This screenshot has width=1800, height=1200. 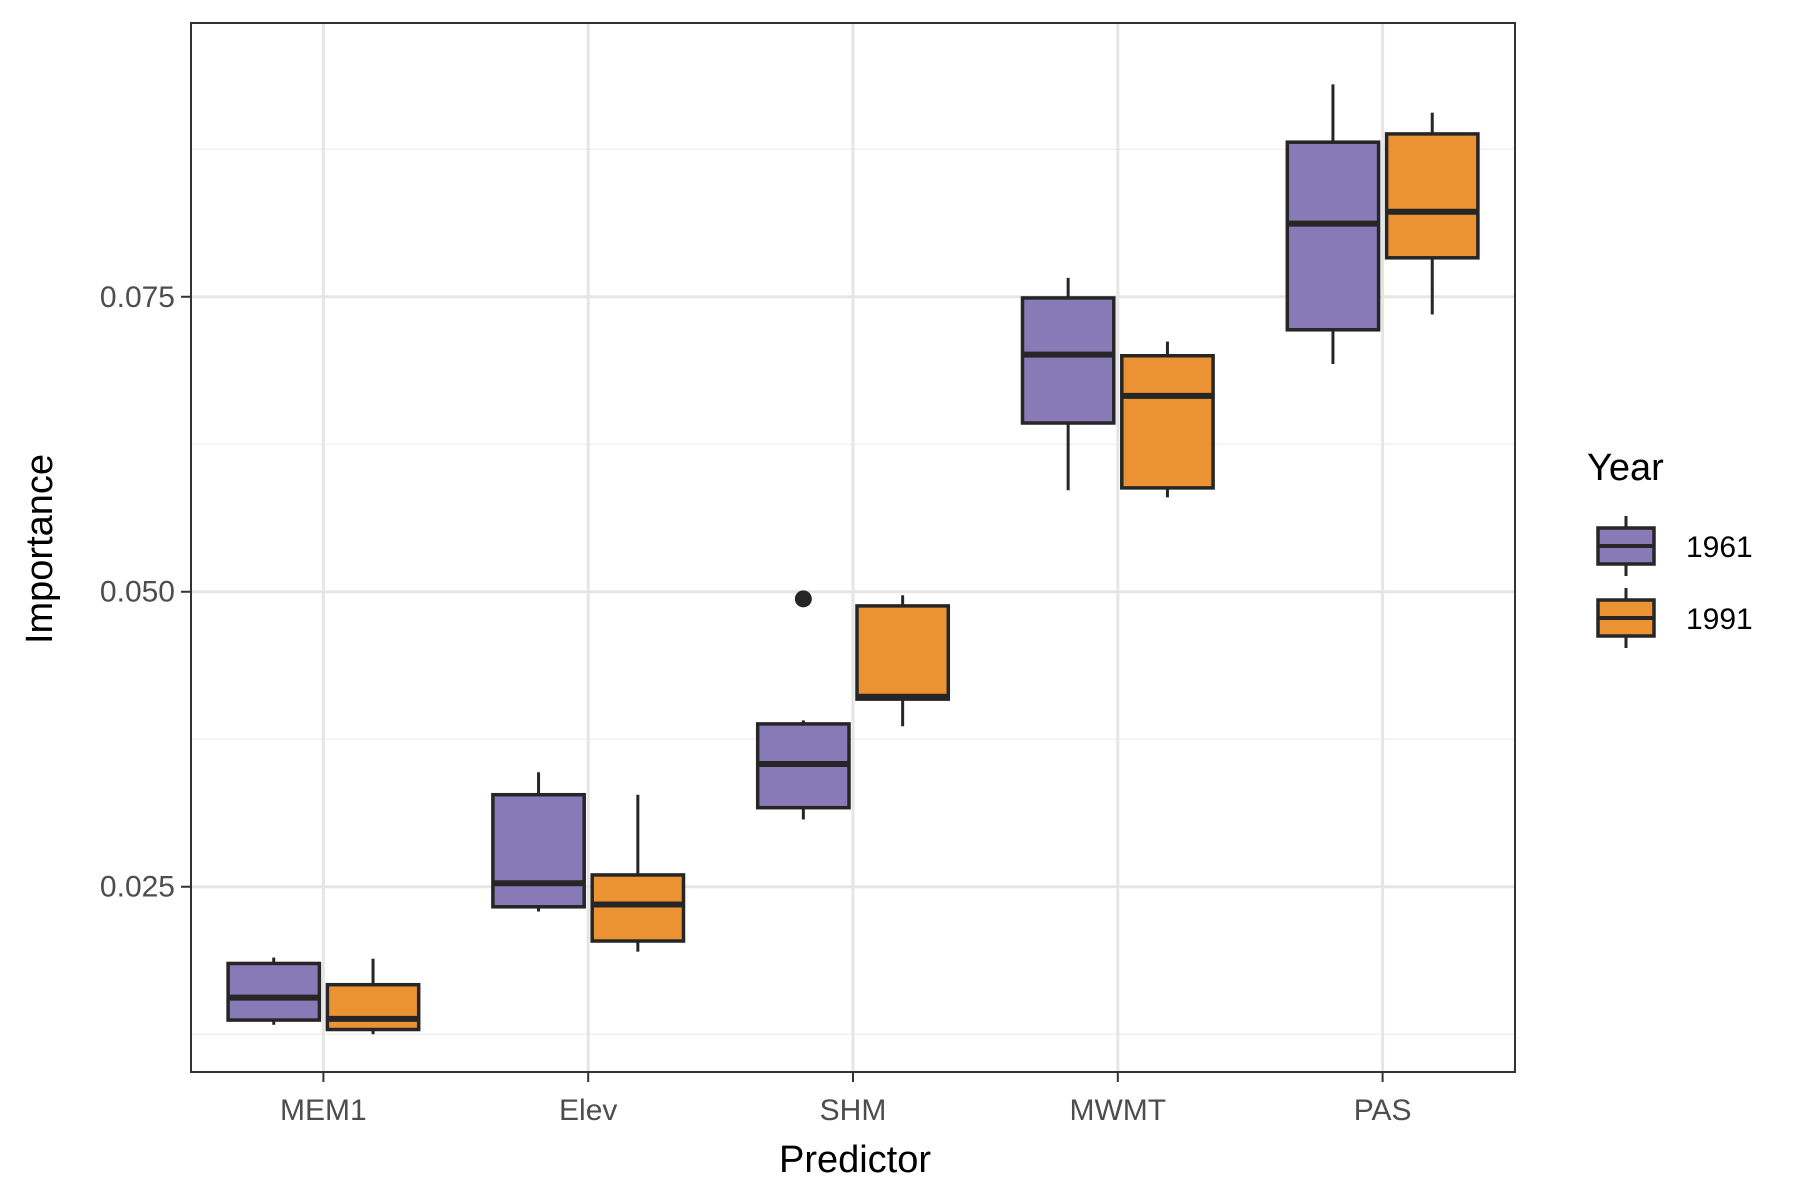 I want to click on box-elev-1961, so click(x=538, y=842).